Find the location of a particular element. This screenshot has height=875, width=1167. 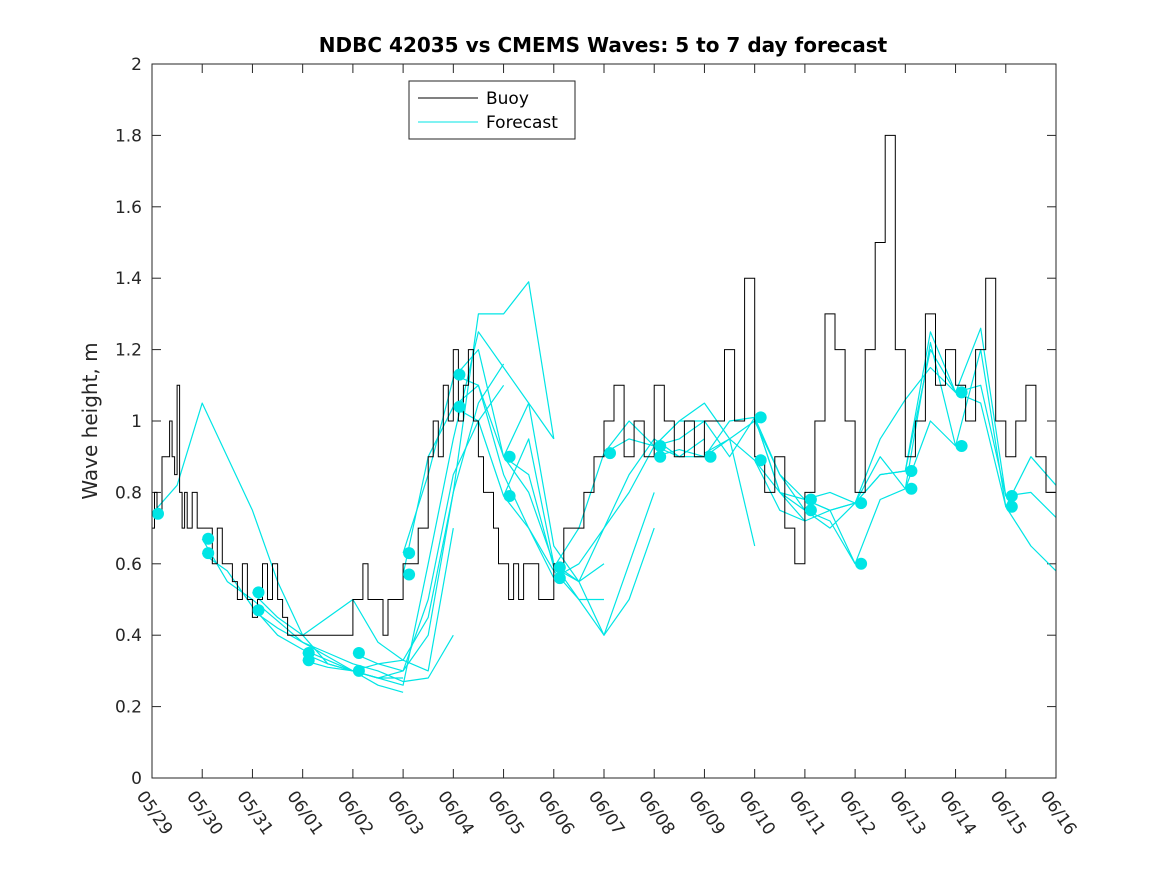

legend: Buoy Forecast is located at coordinates (492, 110).